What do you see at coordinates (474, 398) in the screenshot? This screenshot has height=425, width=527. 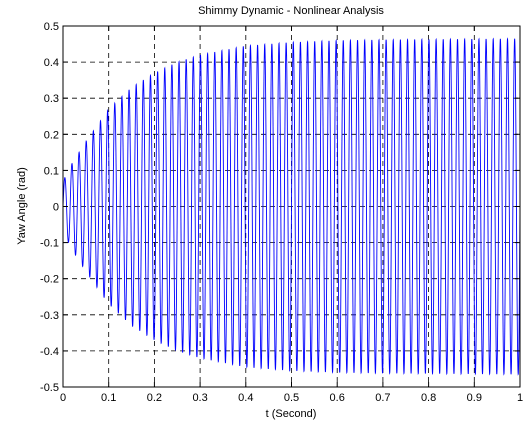 I see `x-tick-label: 0.9` at bounding box center [474, 398].